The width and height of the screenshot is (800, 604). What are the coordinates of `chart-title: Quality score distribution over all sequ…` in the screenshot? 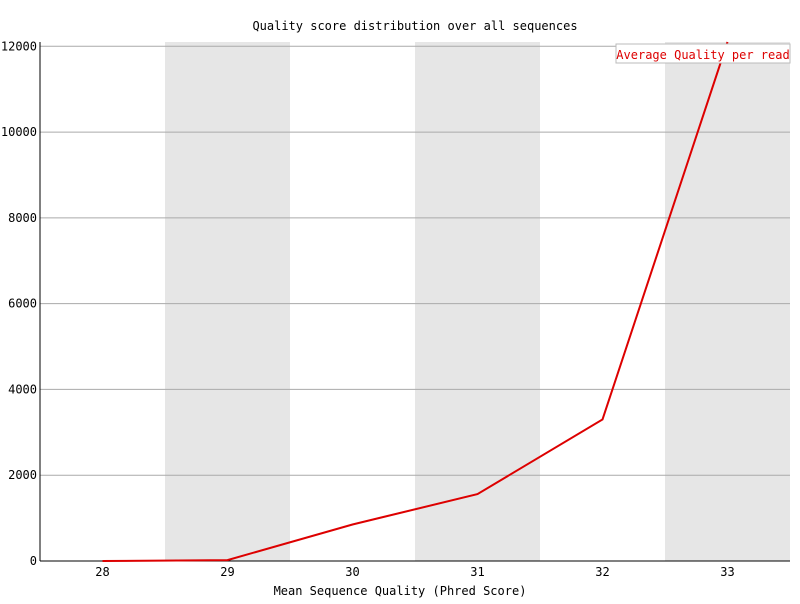 It's located at (414, 26).